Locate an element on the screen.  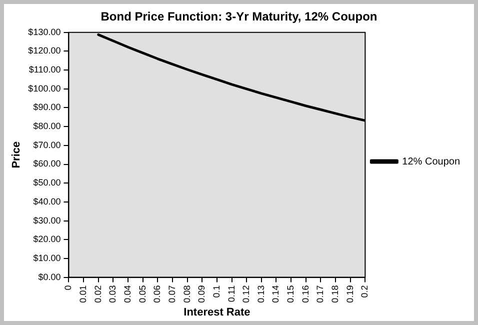
x-tick-label: 0.2 is located at coordinates (365, 291).